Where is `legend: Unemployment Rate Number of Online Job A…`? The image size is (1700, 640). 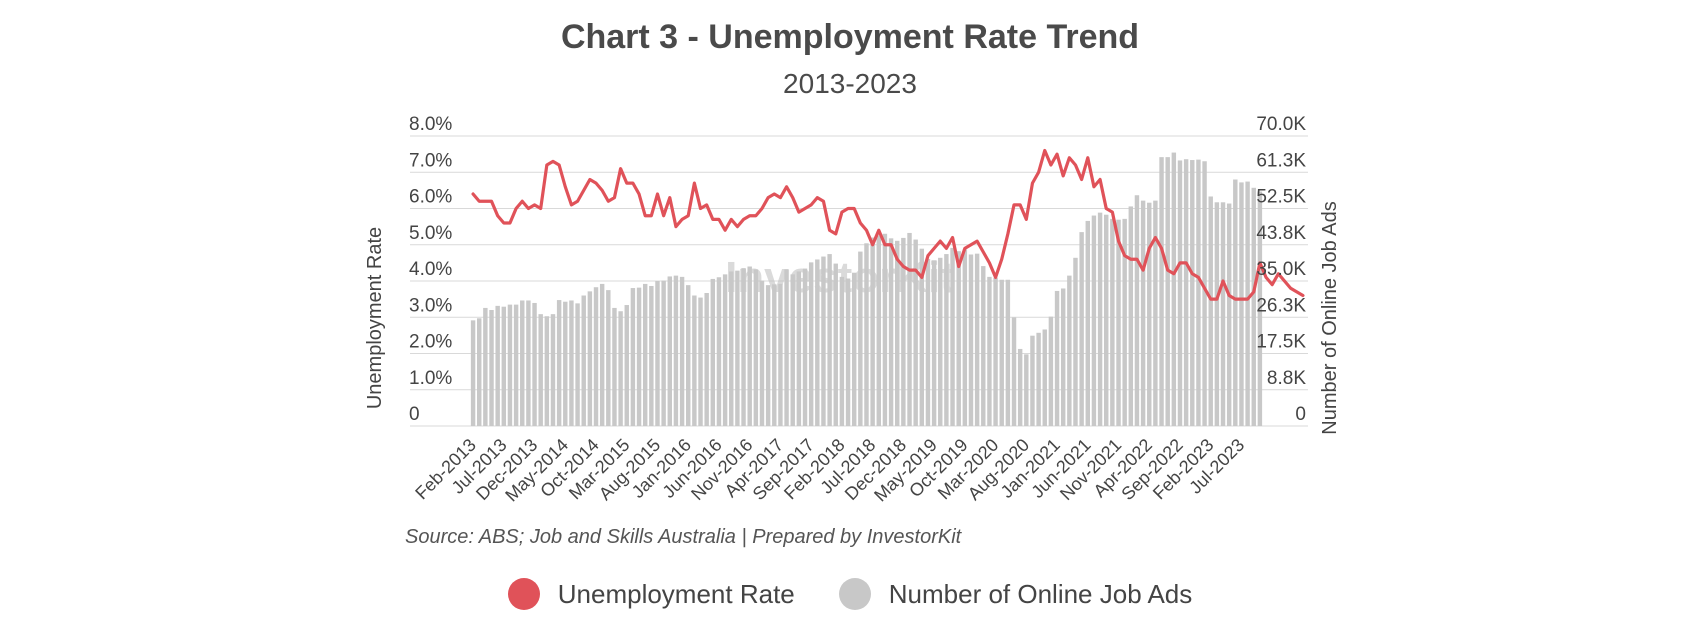 legend: Unemployment Rate Number of Online Job A… is located at coordinates (850, 594).